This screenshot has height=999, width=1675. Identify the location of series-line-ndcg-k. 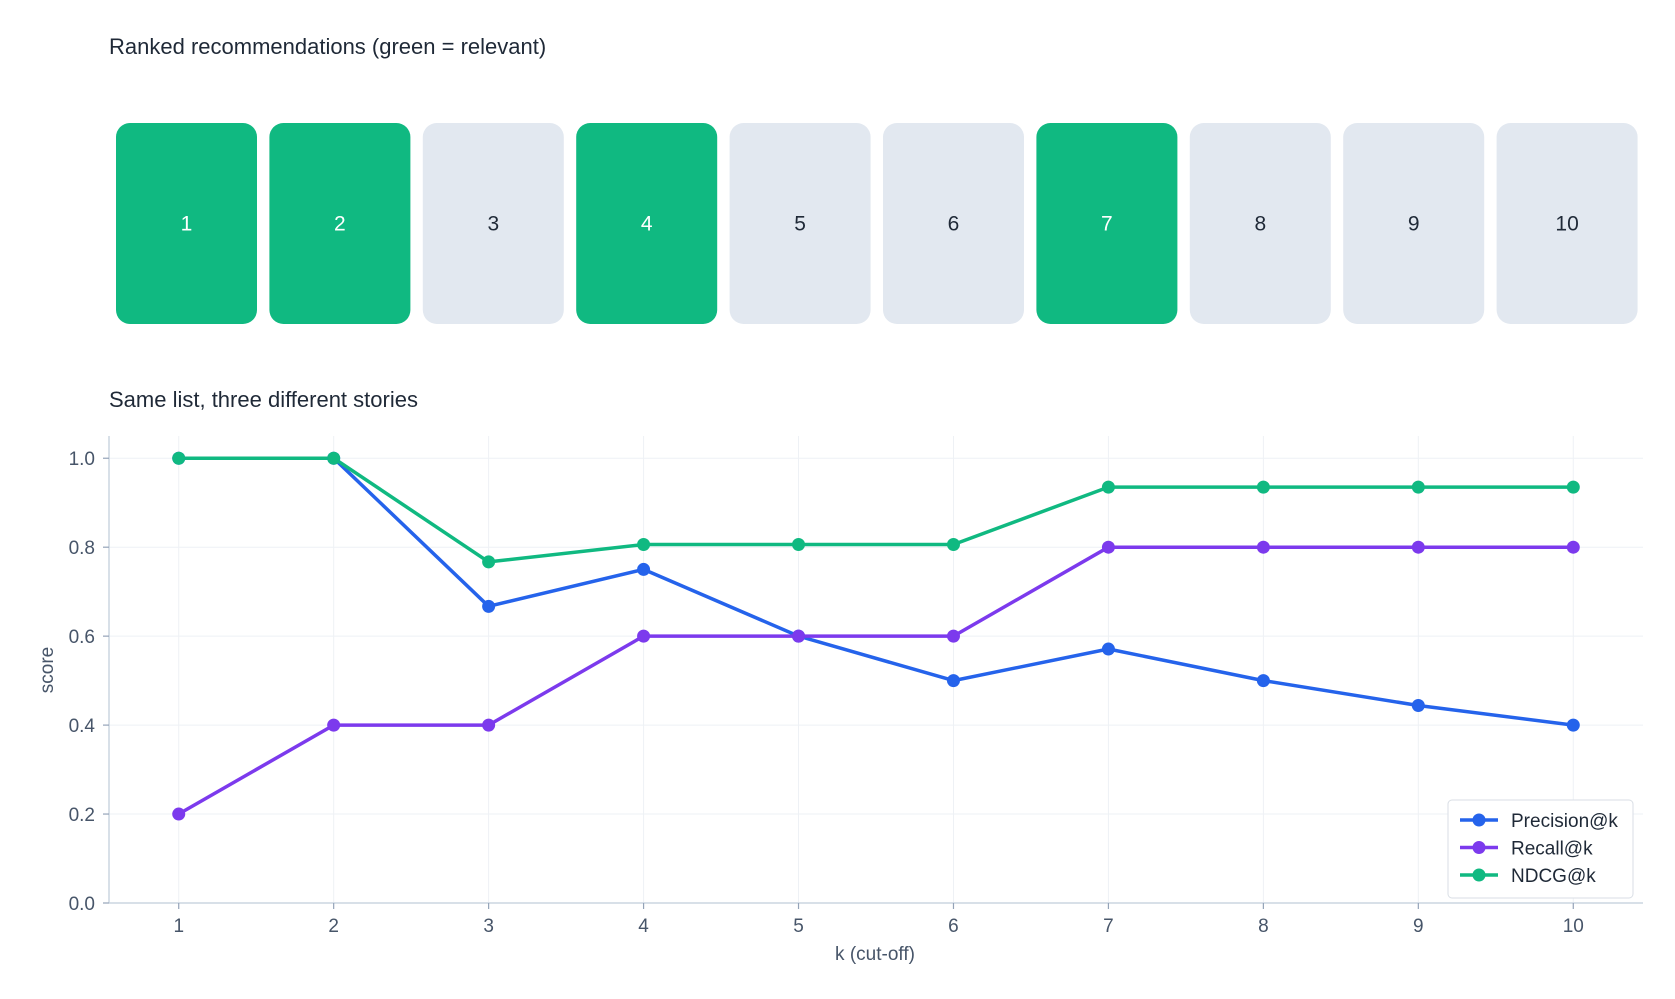
(876, 510).